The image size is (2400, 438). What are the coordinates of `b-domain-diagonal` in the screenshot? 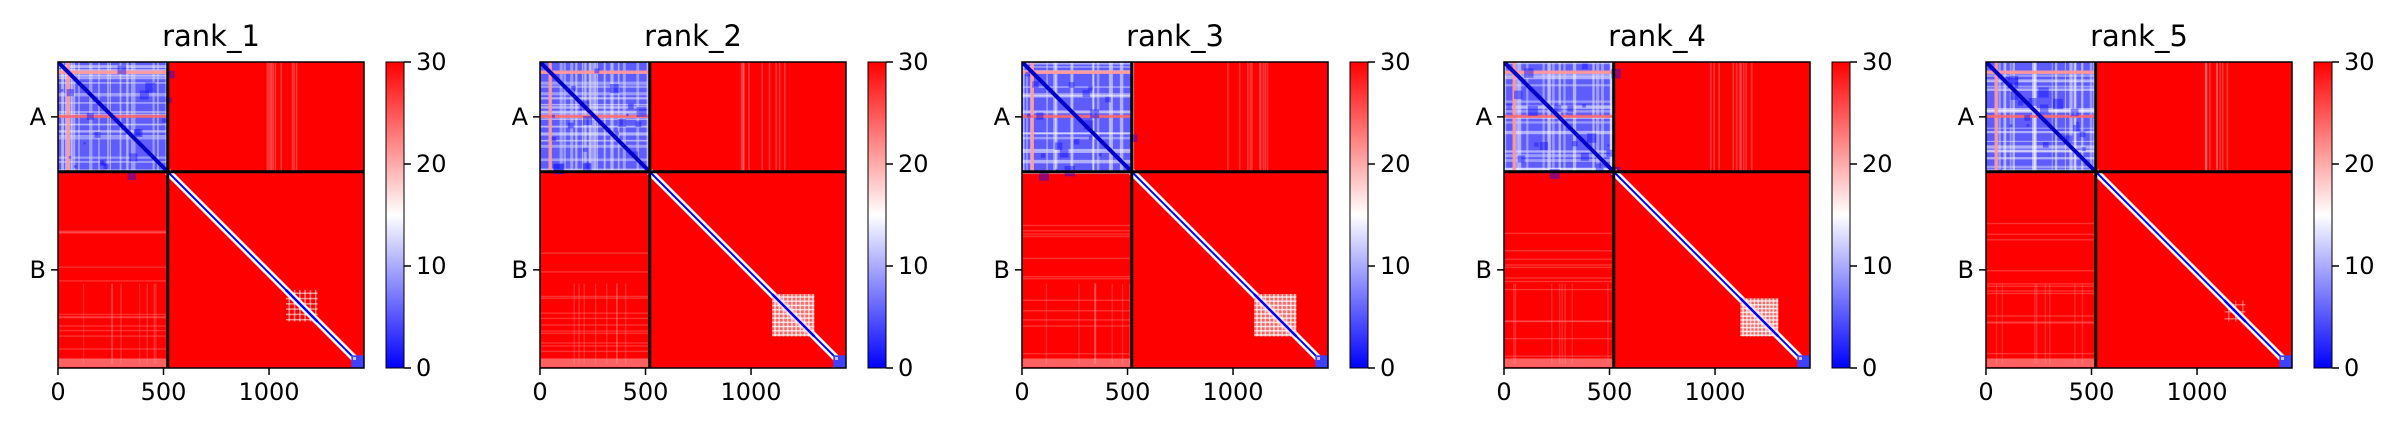 It's located at (1759, 317).